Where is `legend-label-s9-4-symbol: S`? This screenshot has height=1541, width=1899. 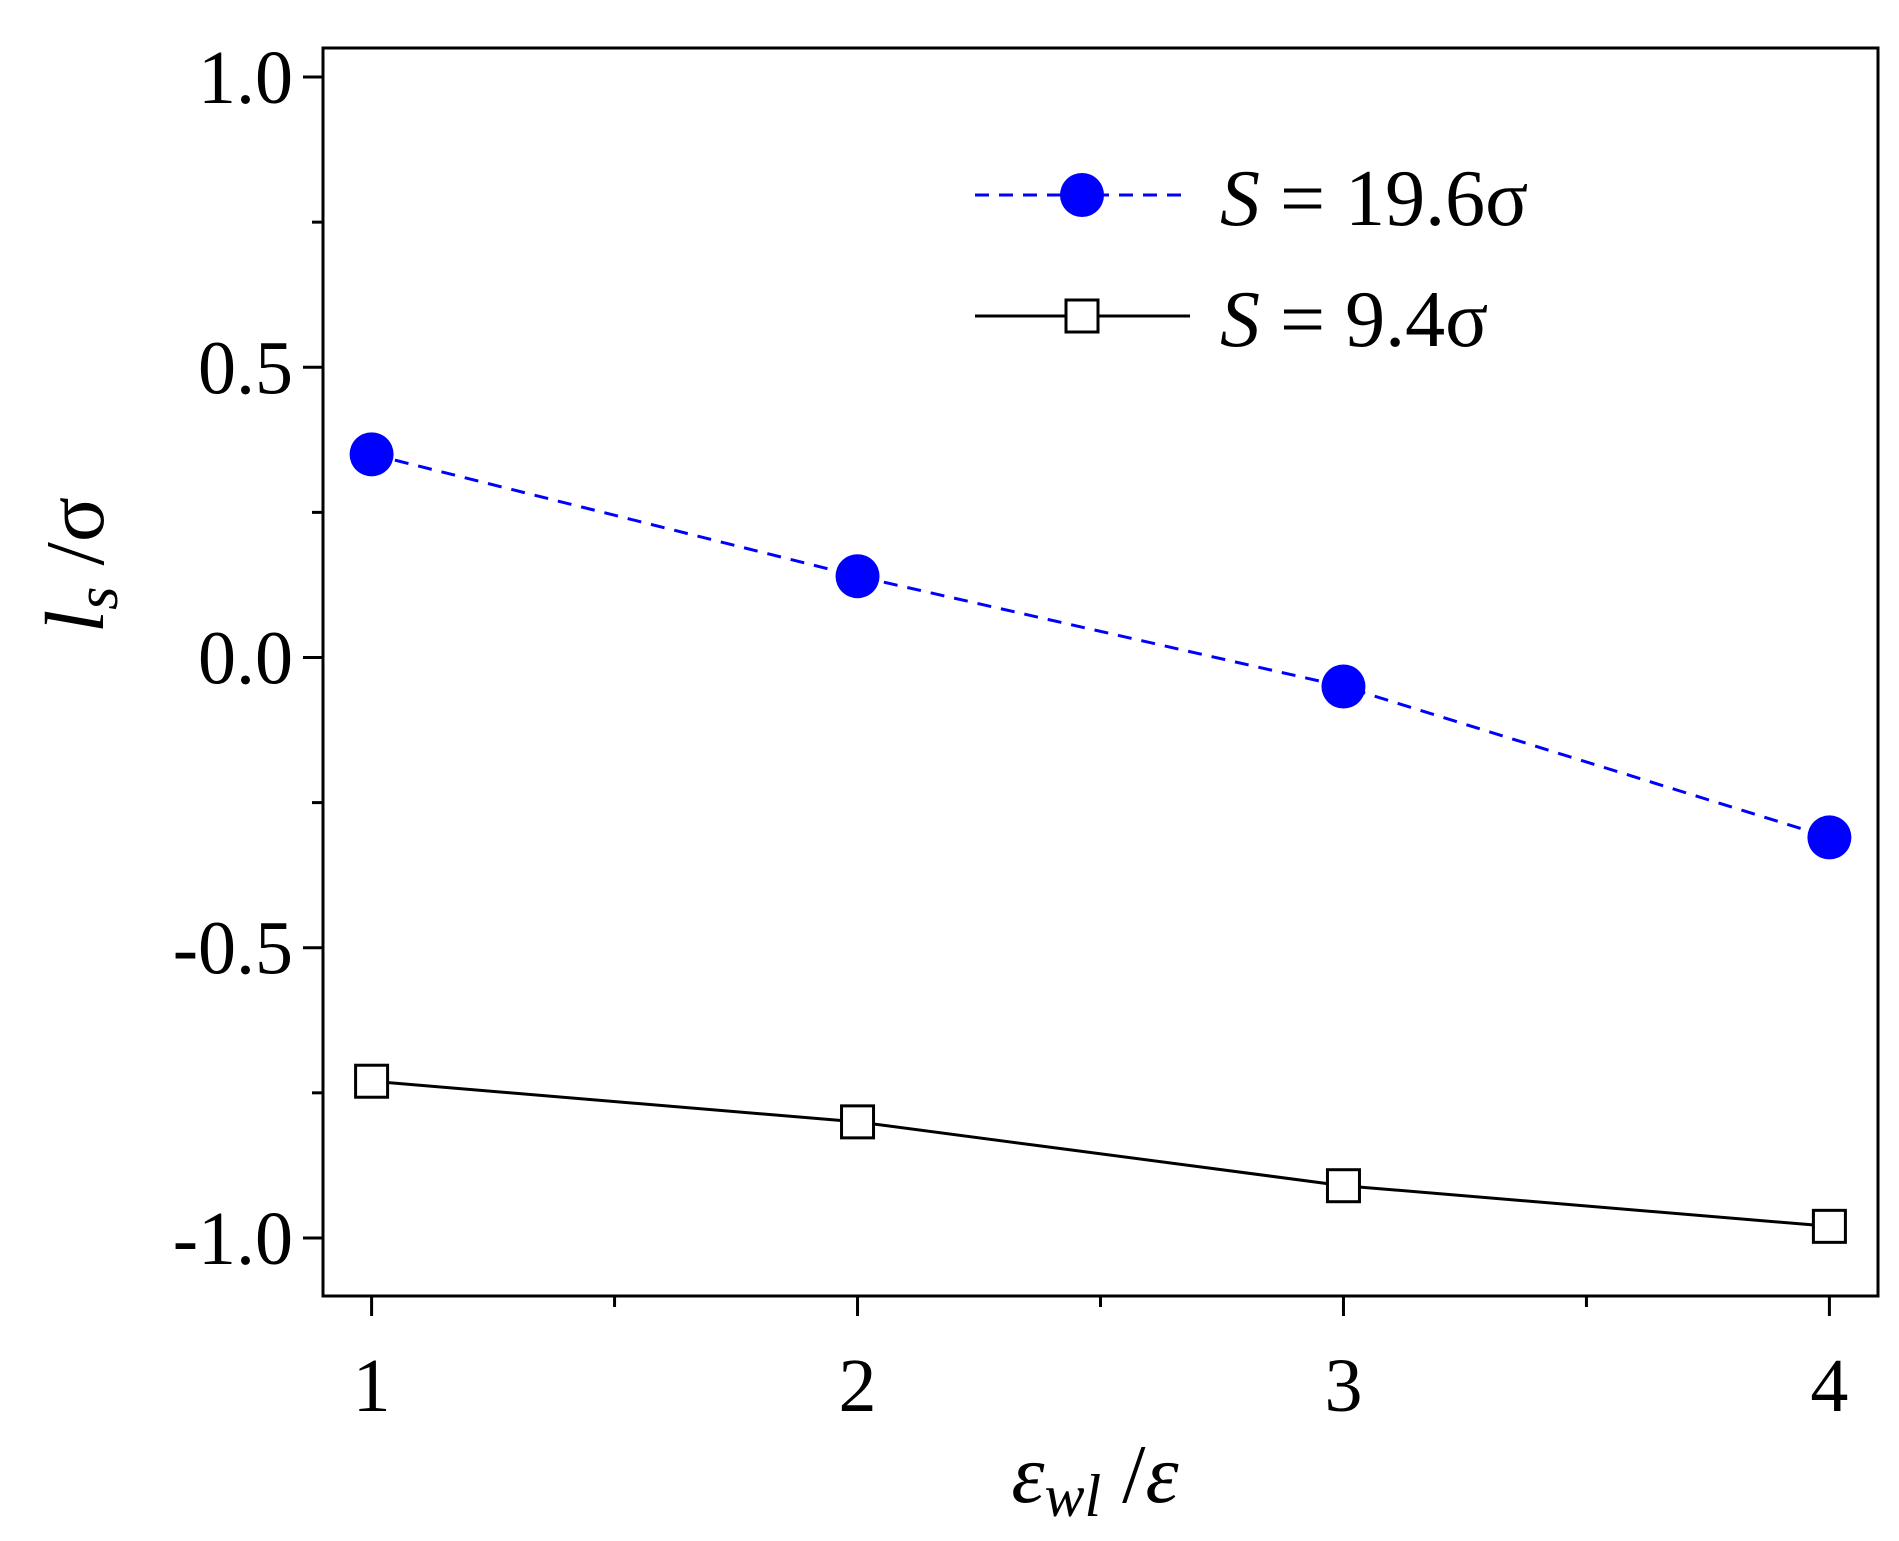
legend-label-s9-4-symbol: S is located at coordinates (1240, 320).